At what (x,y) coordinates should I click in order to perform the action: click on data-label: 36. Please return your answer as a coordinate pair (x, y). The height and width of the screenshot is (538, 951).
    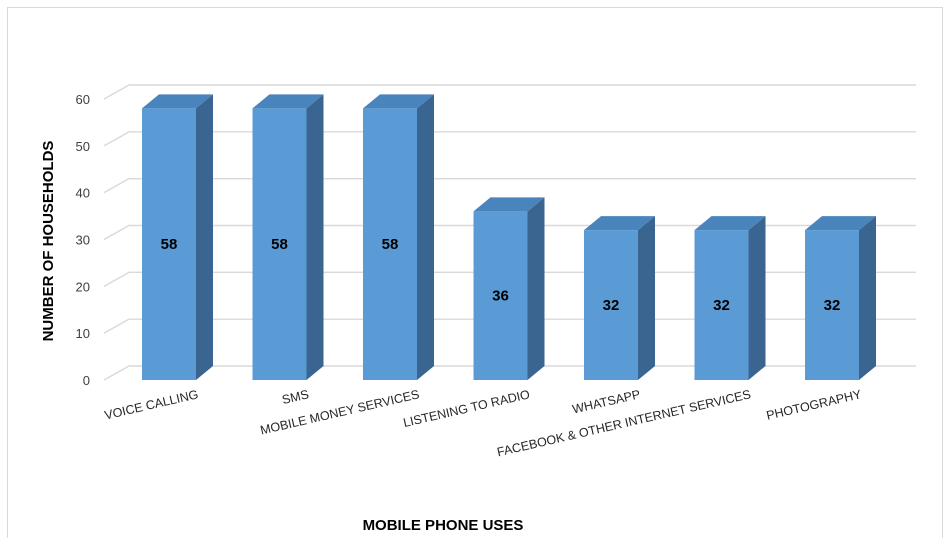
    Looking at the image, I should click on (500, 296).